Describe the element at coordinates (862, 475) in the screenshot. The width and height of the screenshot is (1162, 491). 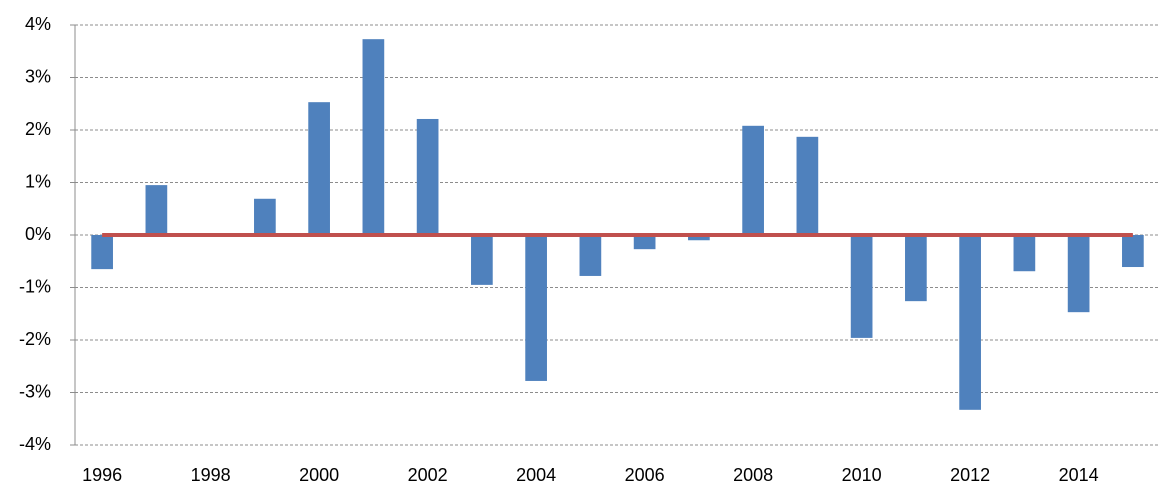
I see `x-tick-label: 2010` at that location.